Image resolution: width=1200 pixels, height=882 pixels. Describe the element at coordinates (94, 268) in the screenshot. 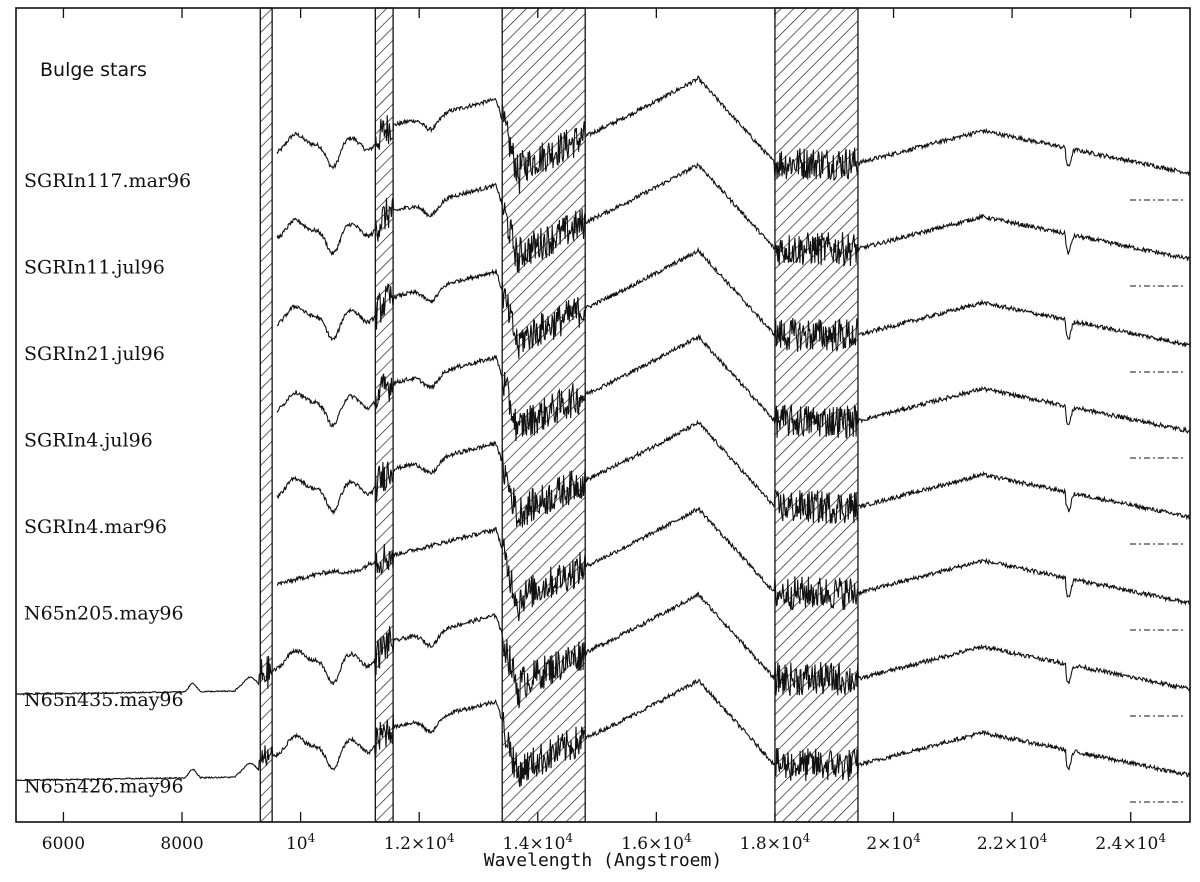

I see `series-label: SGRIn11.jul96` at that location.